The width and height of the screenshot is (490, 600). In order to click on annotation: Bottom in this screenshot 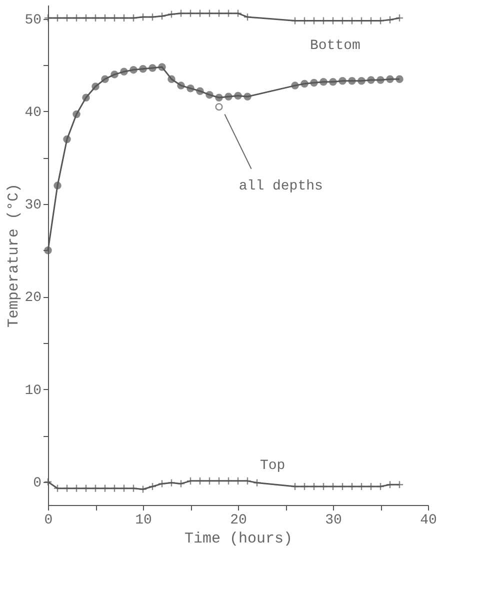, I will do `click(335, 46)`.